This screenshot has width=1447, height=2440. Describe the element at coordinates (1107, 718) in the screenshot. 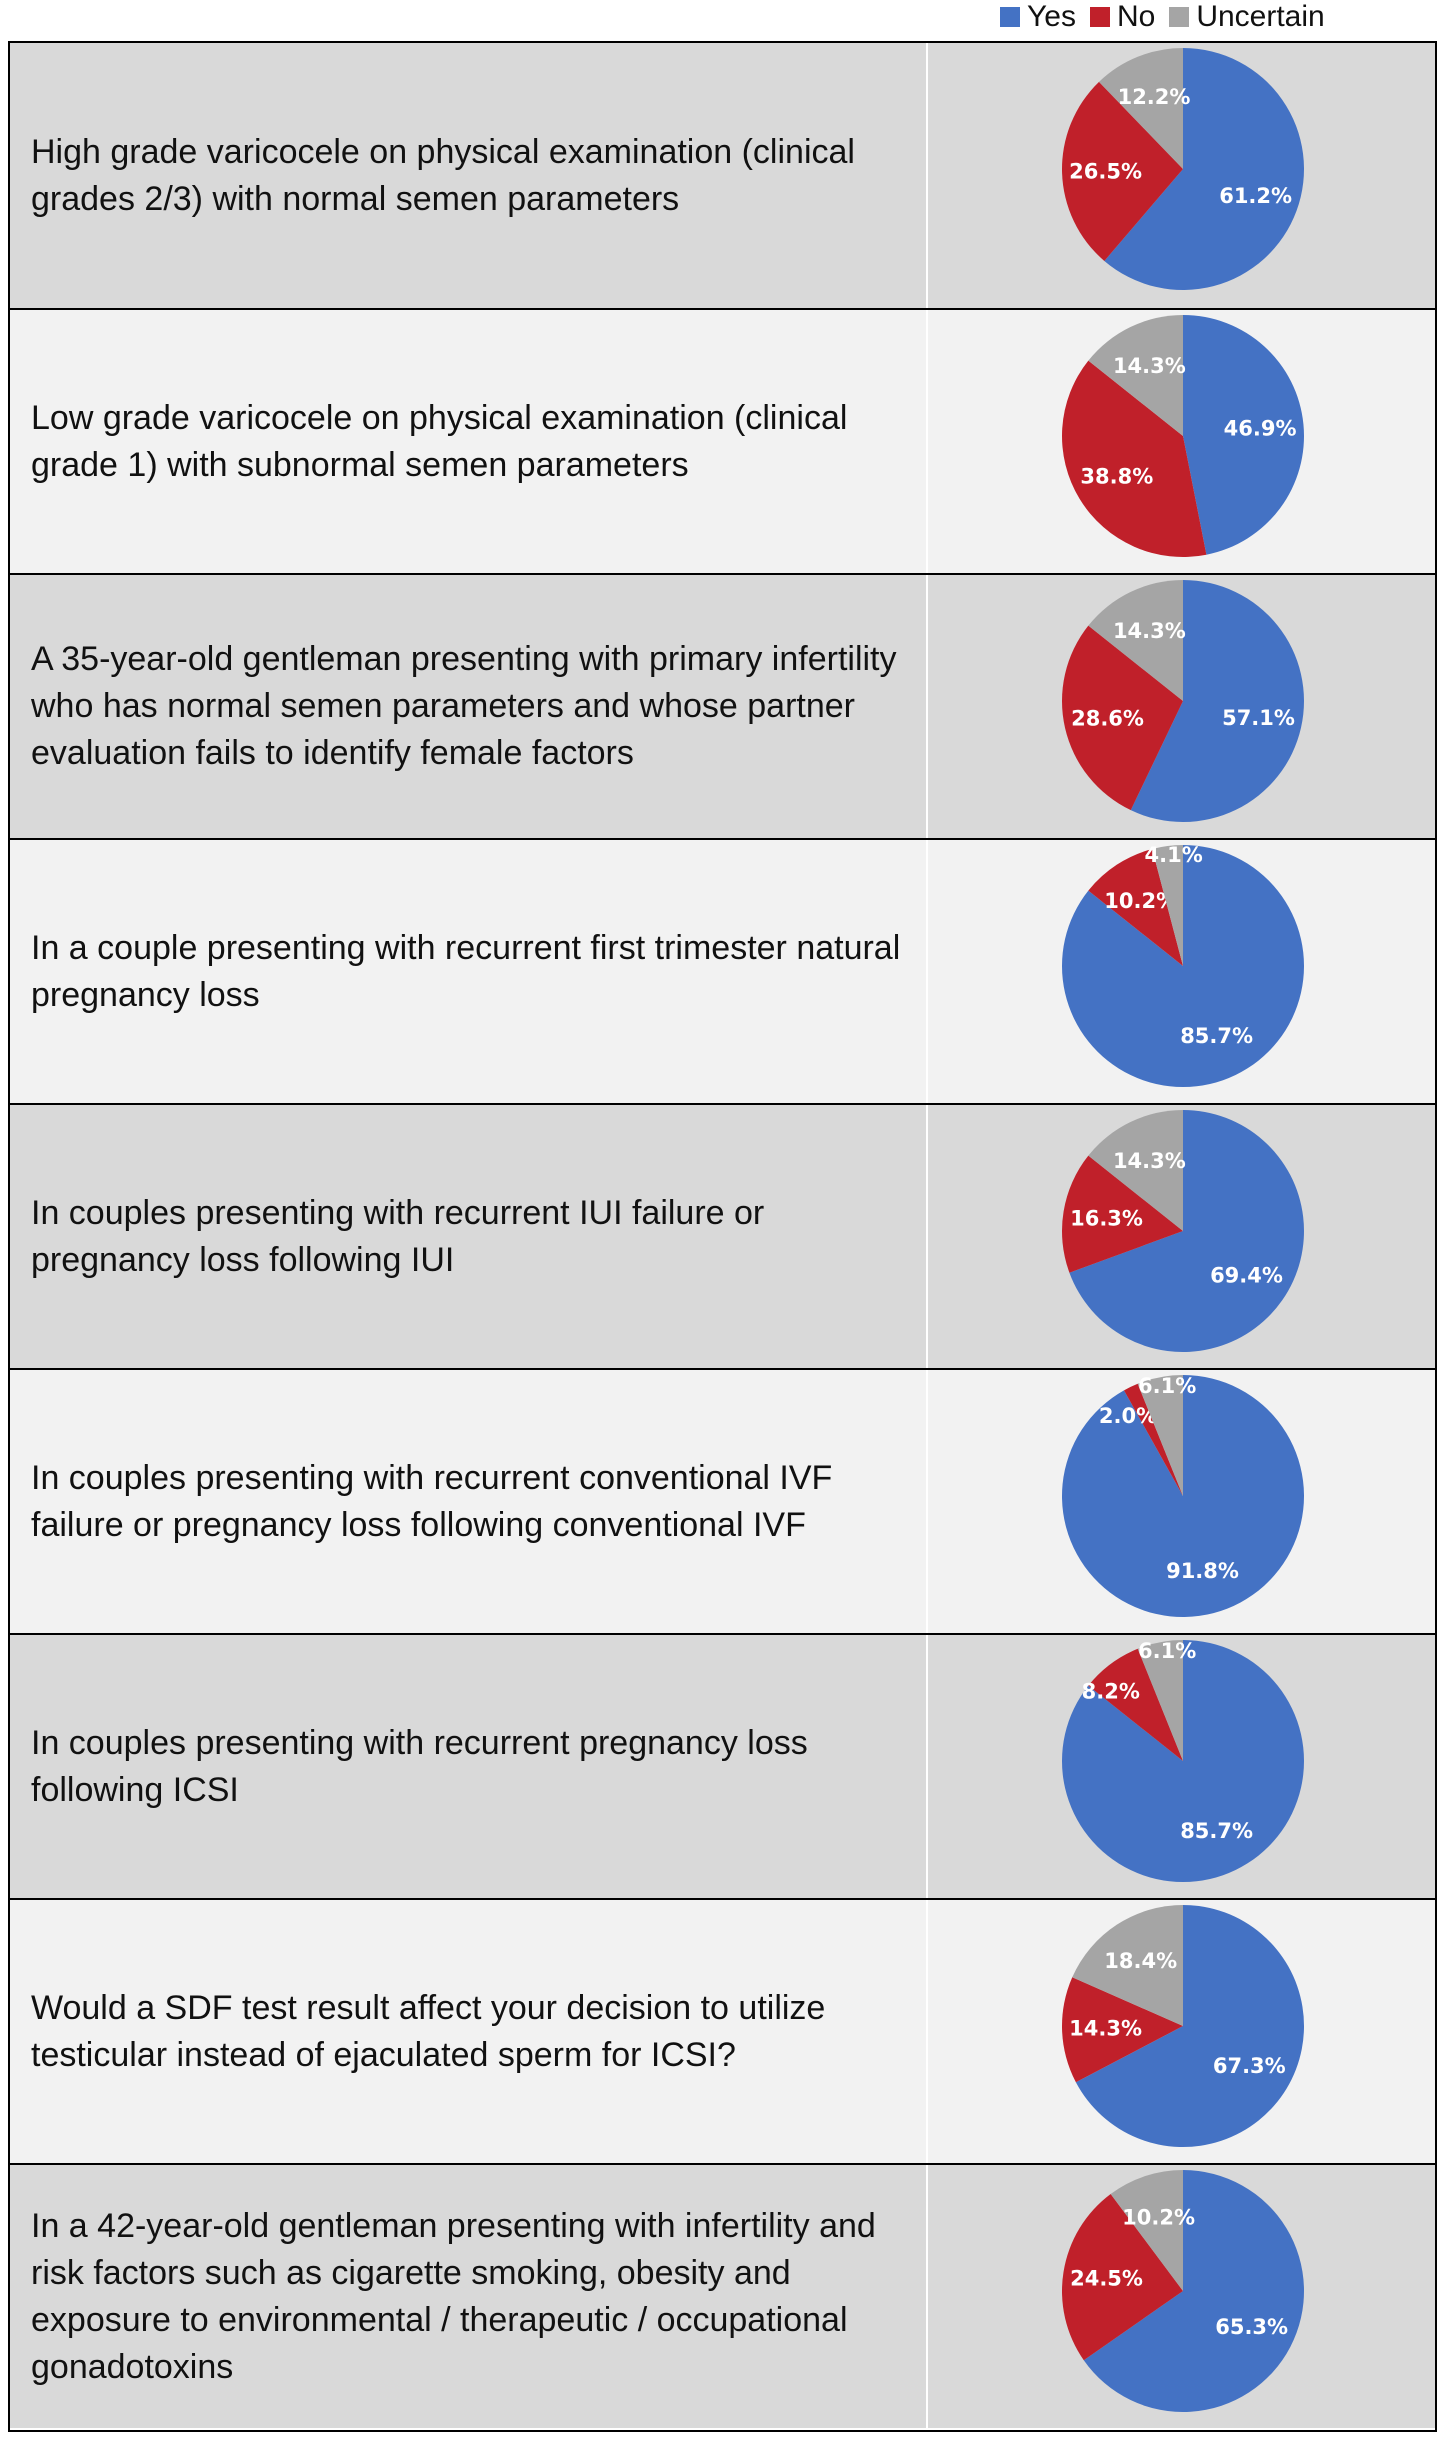

I see `data-label-no: 28.6%` at that location.